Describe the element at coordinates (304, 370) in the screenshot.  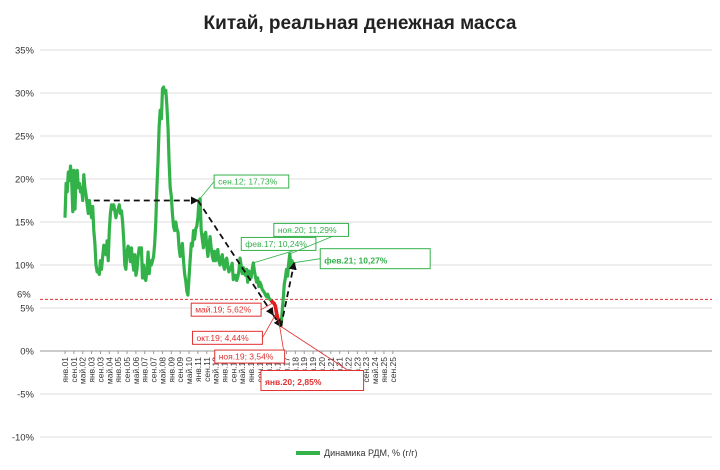
I see `x-tick-label: янв.19` at that location.